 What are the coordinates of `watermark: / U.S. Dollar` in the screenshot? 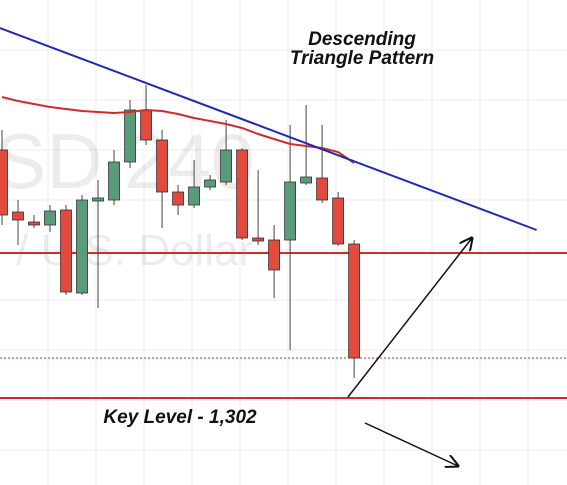 It's located at (134, 250).